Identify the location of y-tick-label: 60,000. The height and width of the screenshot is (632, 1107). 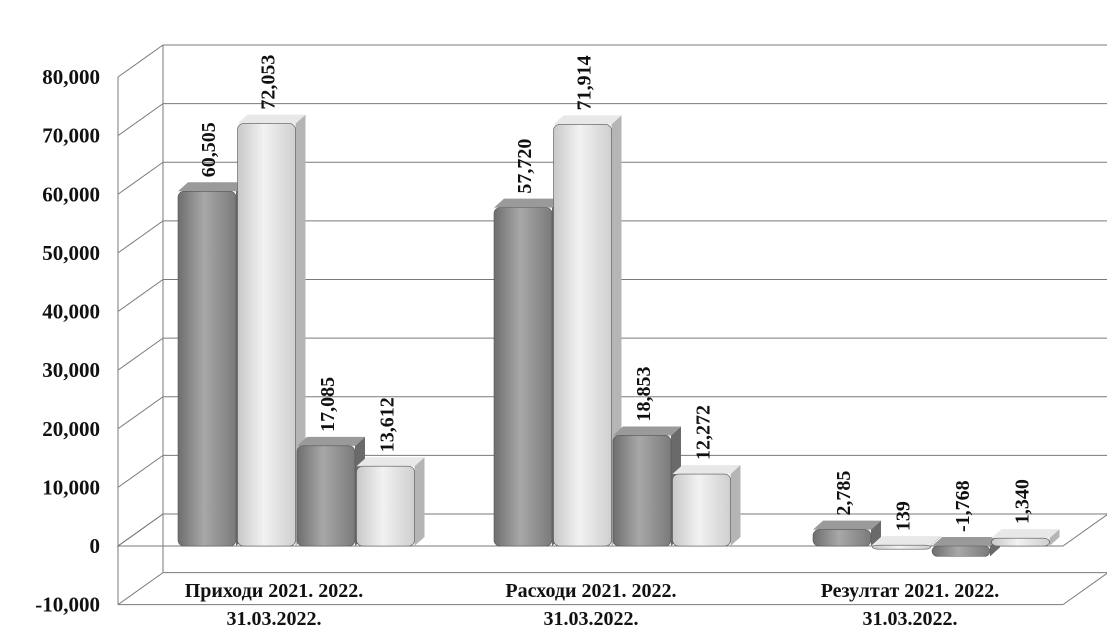
(71, 194).